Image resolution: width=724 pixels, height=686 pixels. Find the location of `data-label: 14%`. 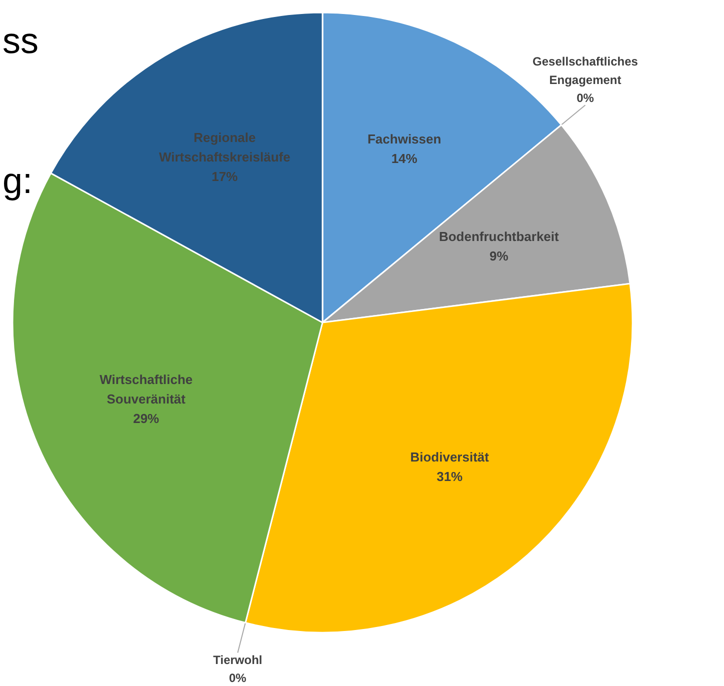

data-label: 14% is located at coordinates (404, 158).